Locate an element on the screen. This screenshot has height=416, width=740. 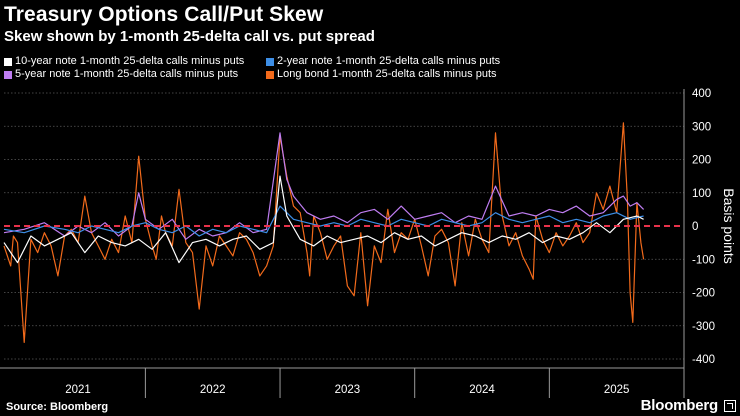
y-tick-label: 200 is located at coordinates (701, 161).